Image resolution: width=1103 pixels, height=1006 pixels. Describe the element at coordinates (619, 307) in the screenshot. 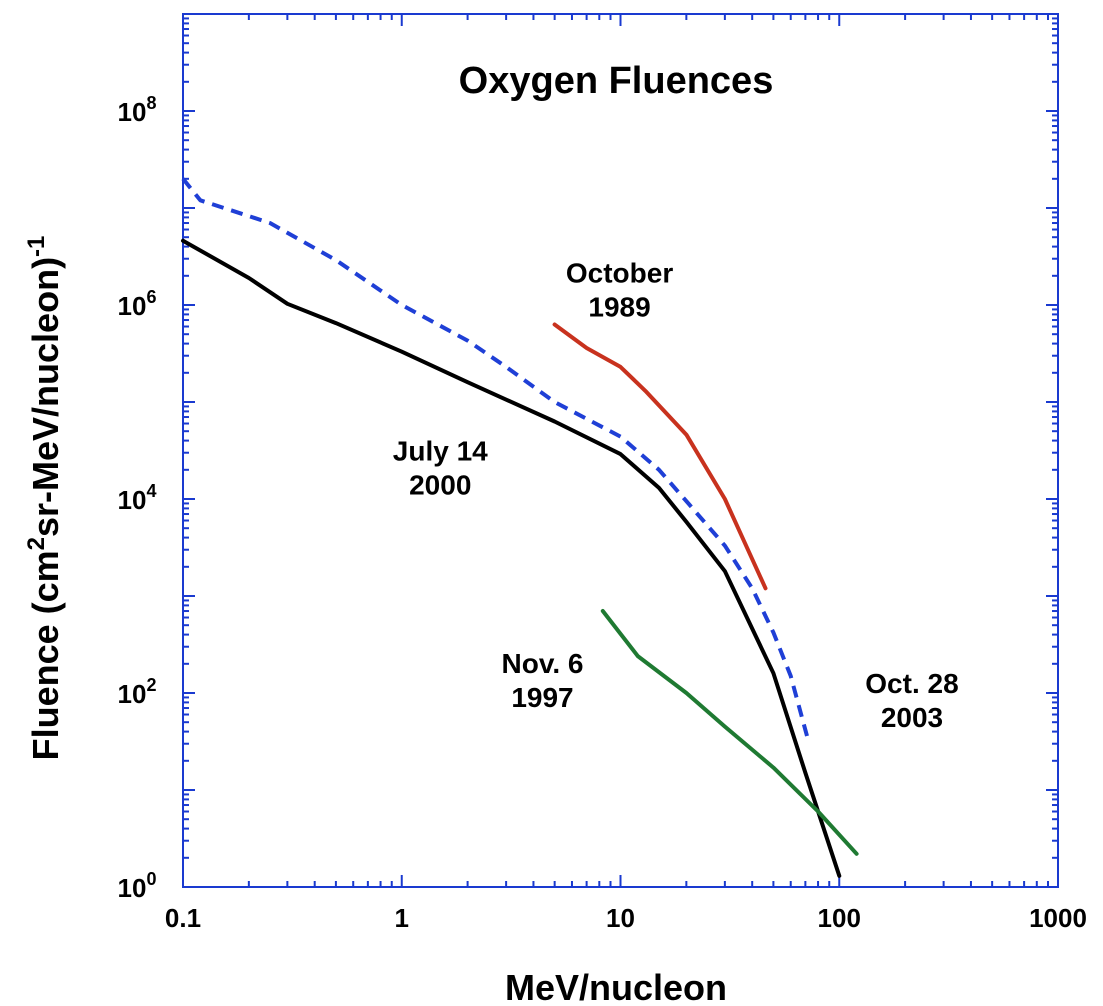

I see `series-annotation-line: 1989` at that location.